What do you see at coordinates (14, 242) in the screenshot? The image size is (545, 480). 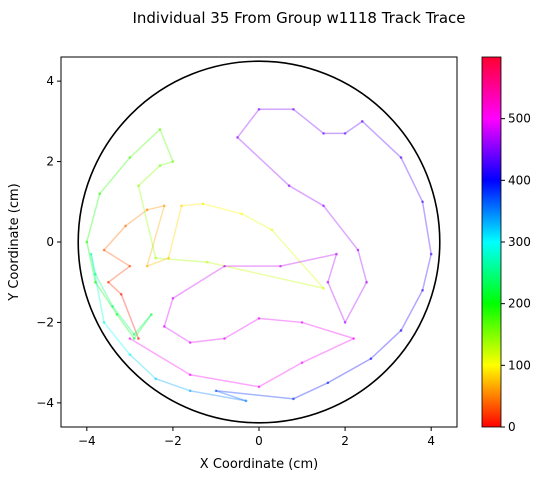 I see `y-axis-label: Y Coordinate (cm)` at bounding box center [14, 242].